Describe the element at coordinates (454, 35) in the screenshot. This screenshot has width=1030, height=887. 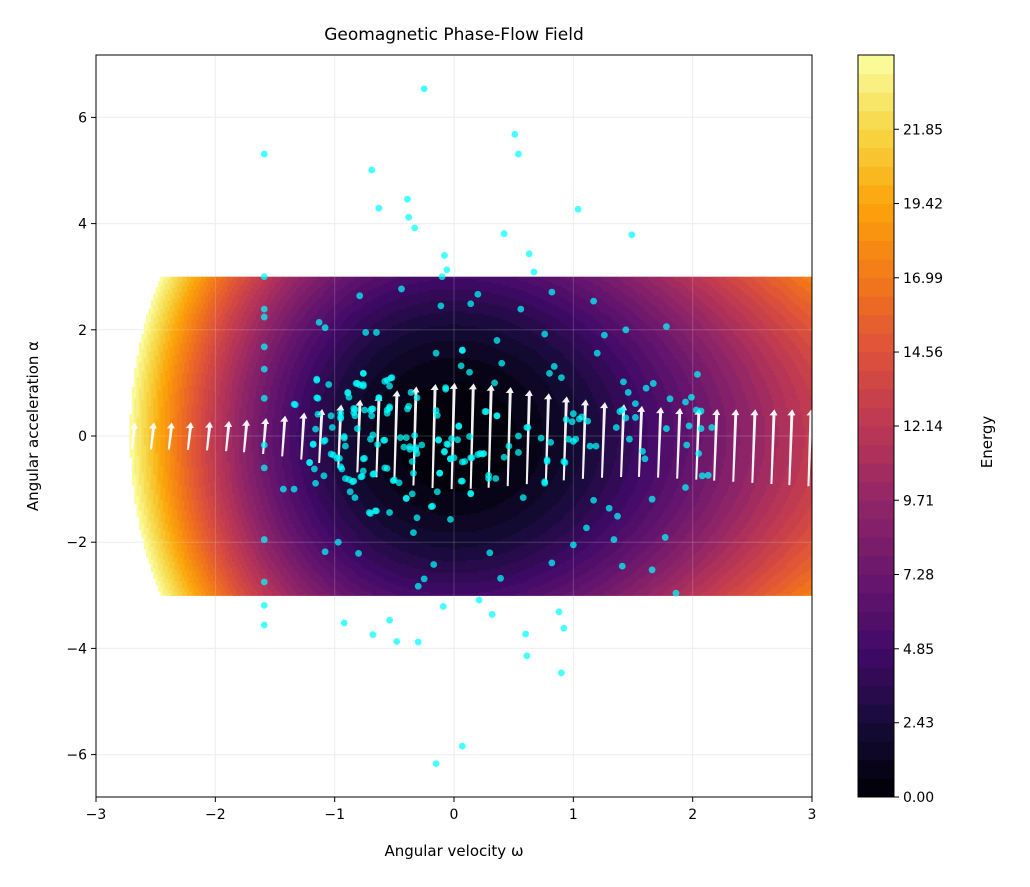
I see `chart-title: Geomagnetic Phase-Flow Field` at that location.